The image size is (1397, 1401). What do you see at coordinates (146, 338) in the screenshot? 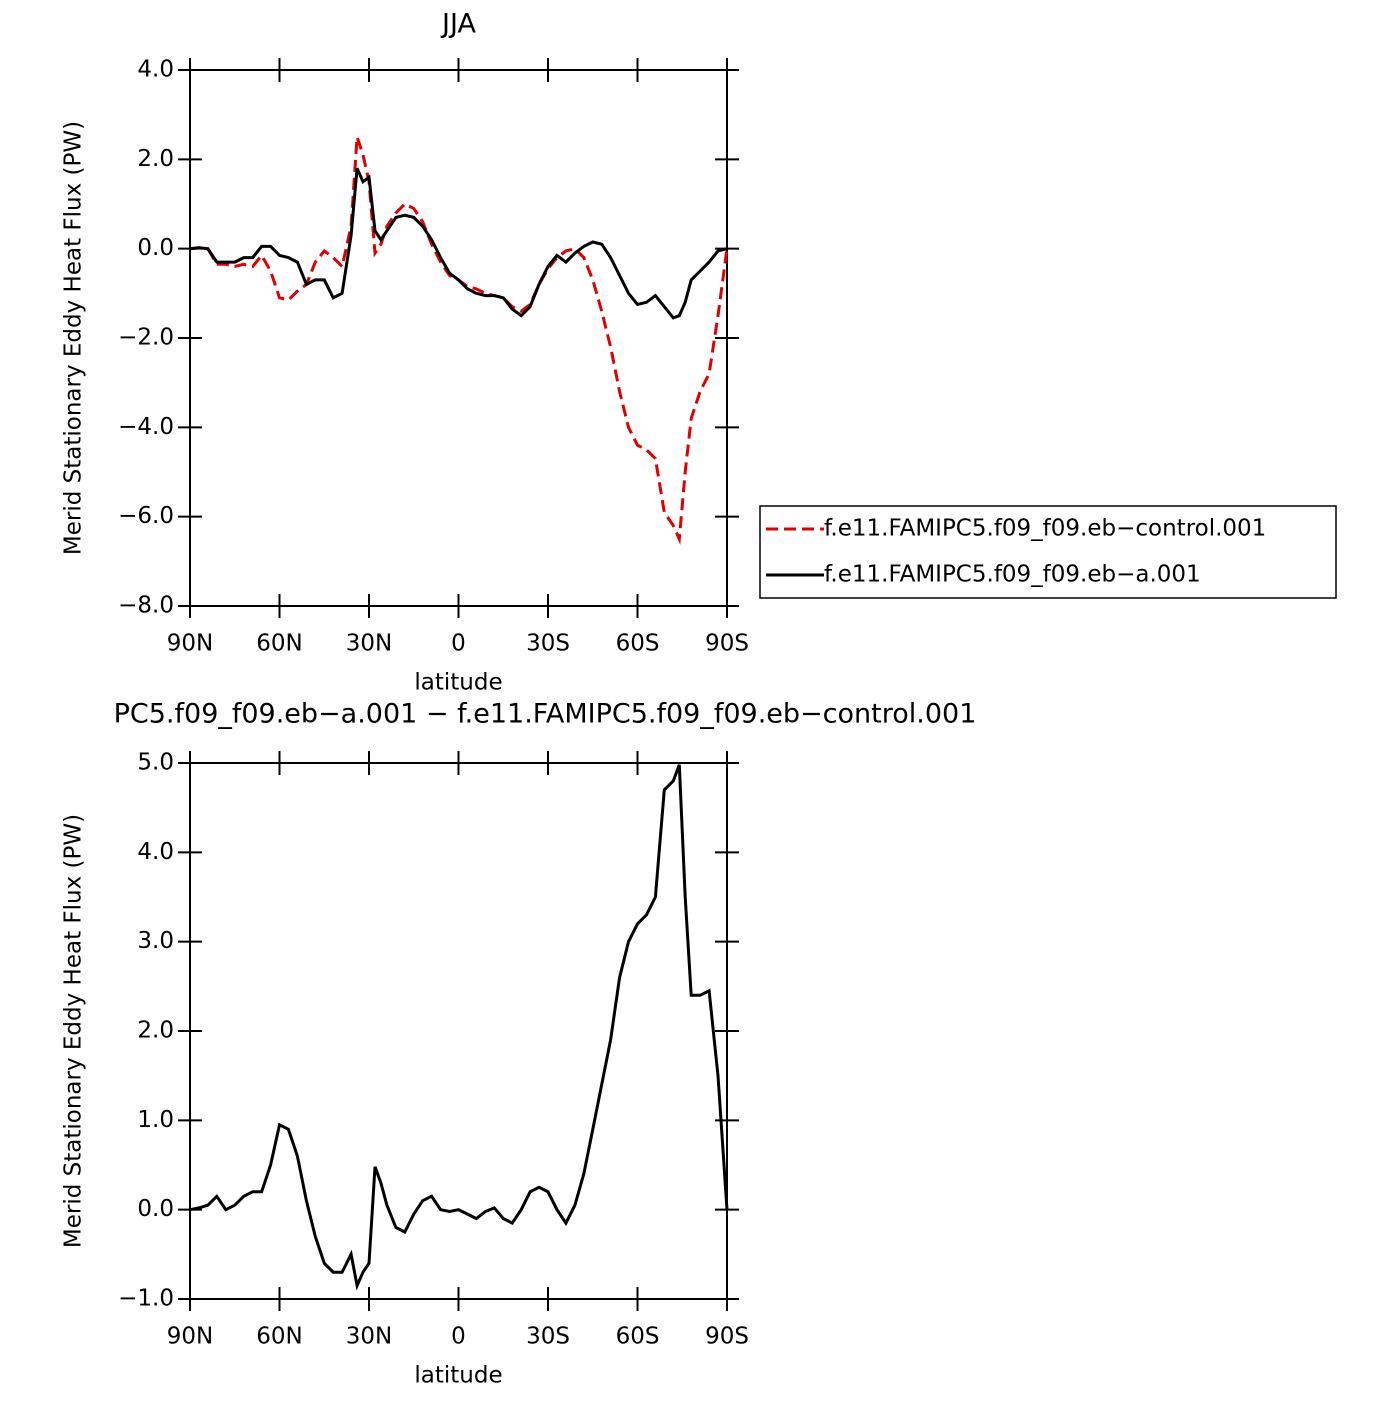
I see `y-tick-label: −2.0` at bounding box center [146, 338].